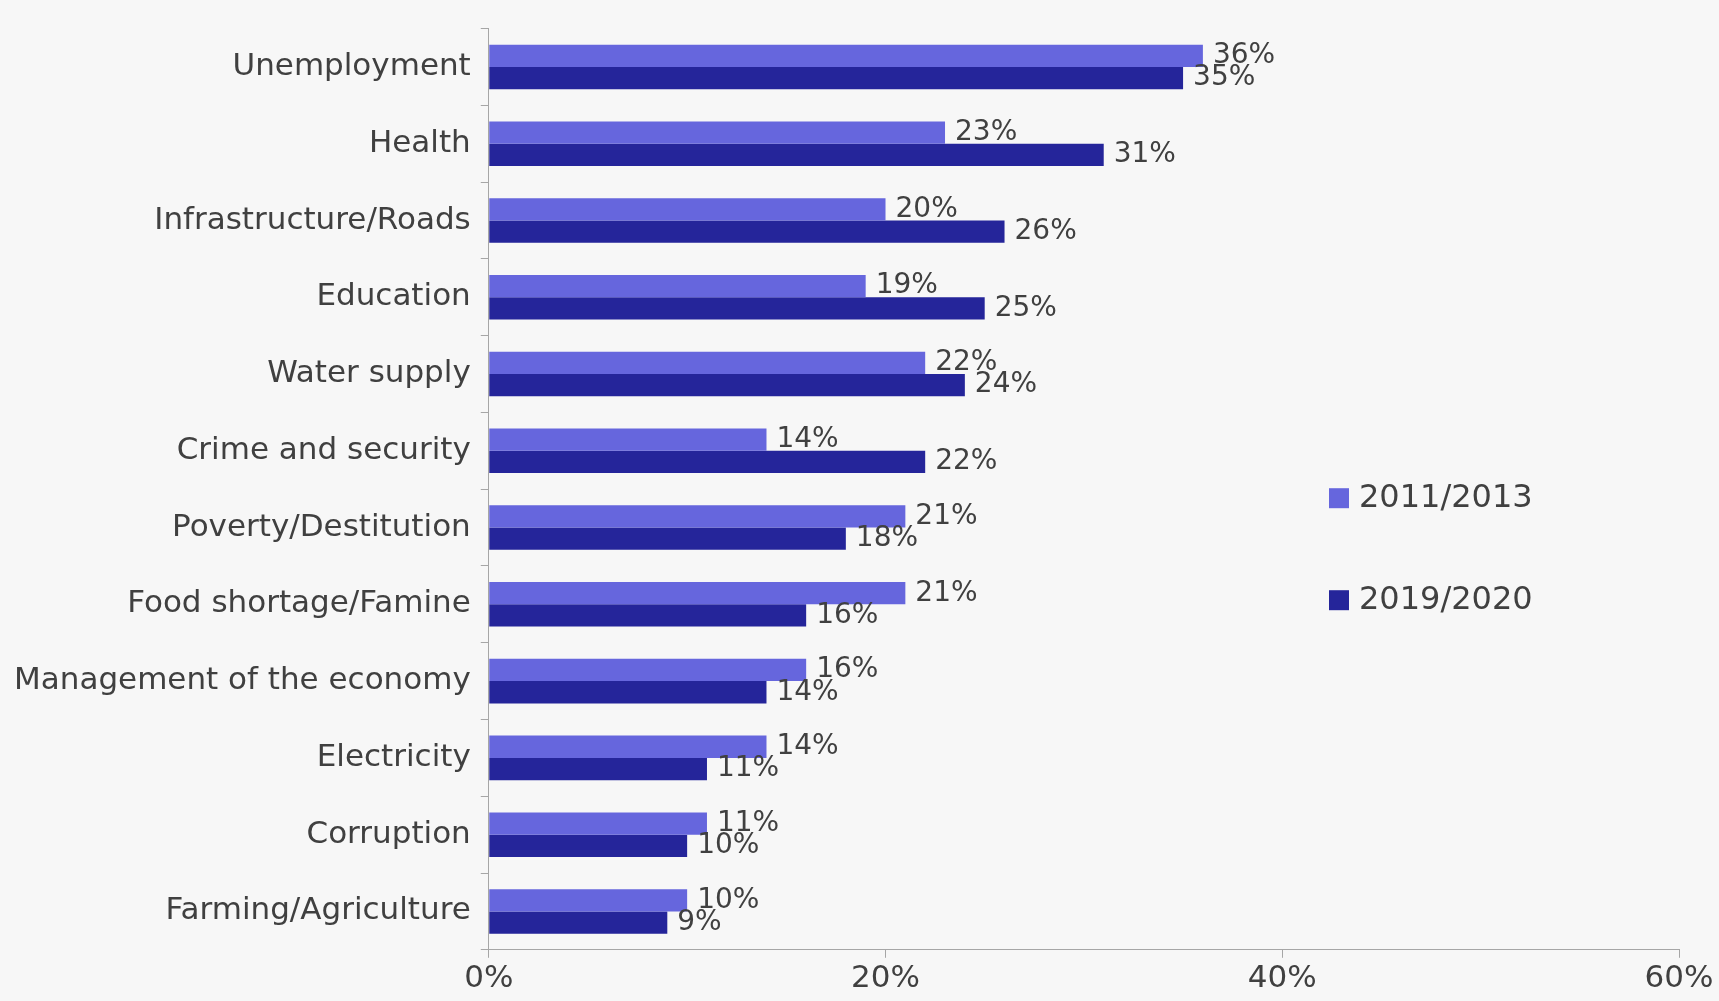 The height and width of the screenshot is (1001, 1719). I want to click on y-tick-label: Electricity, so click(393, 754).